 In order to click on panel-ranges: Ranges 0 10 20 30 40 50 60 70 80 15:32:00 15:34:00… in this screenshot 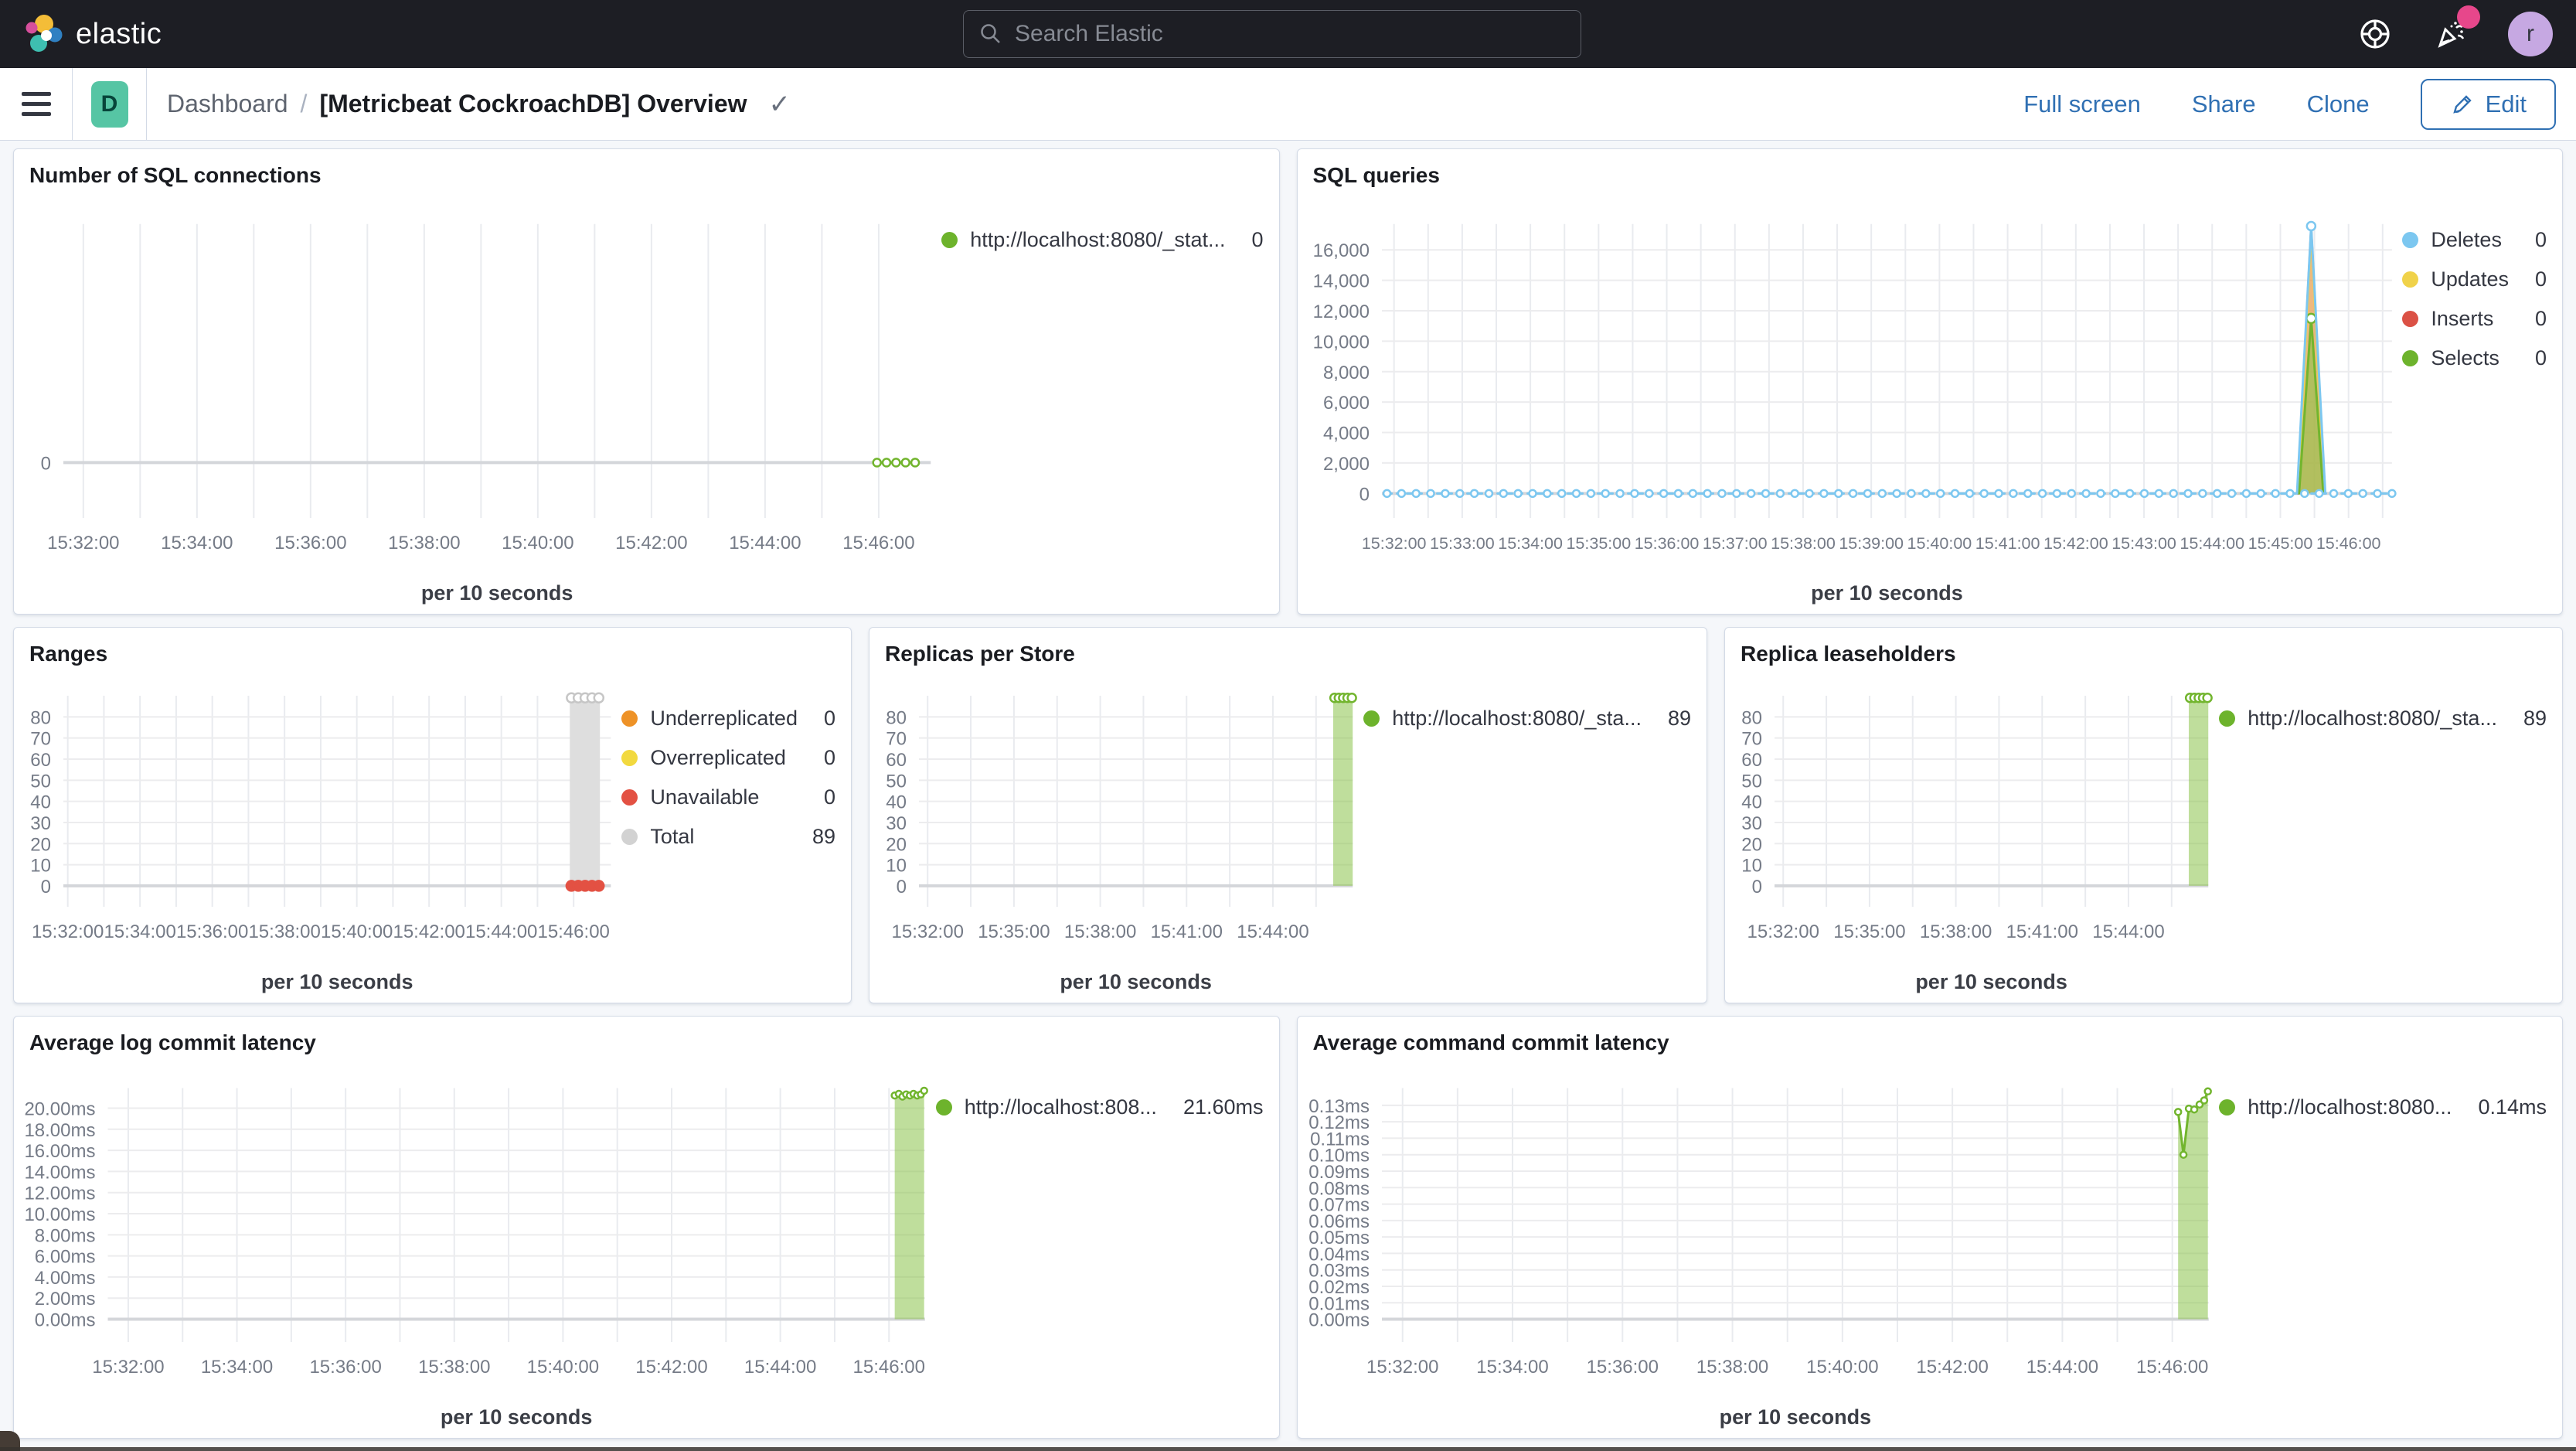, I will do `click(432, 815)`.